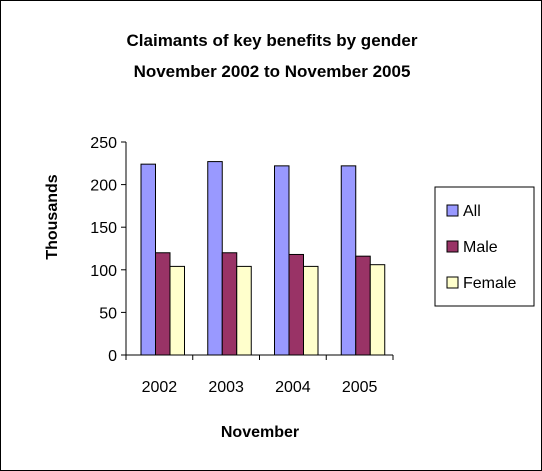 The image size is (542, 471). I want to click on bar-all-2002, so click(148, 259).